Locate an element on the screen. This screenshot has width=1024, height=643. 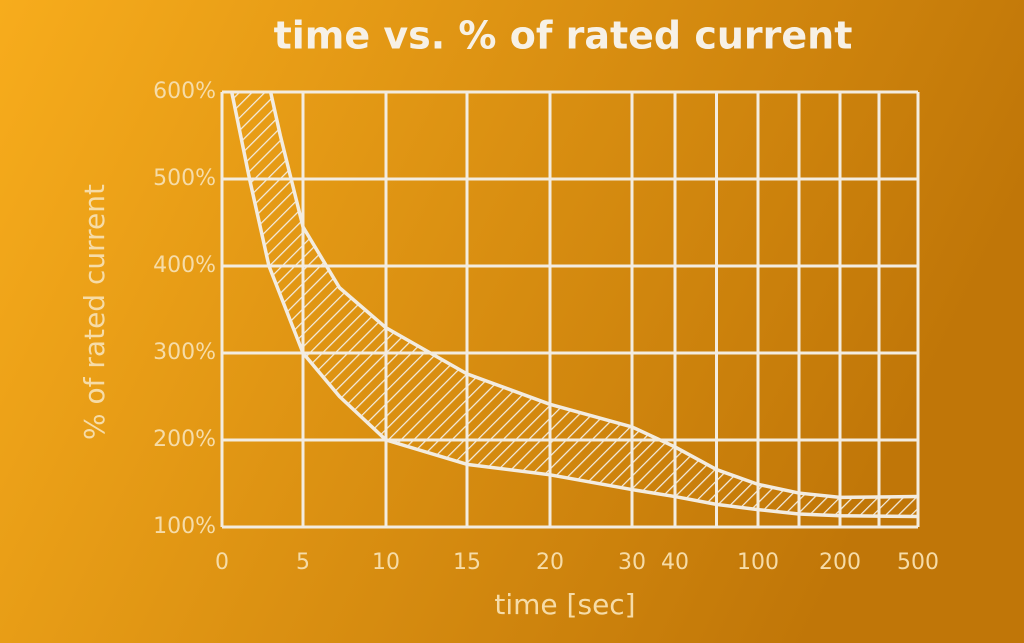
y-tick-label: 300% is located at coordinates (184, 352).